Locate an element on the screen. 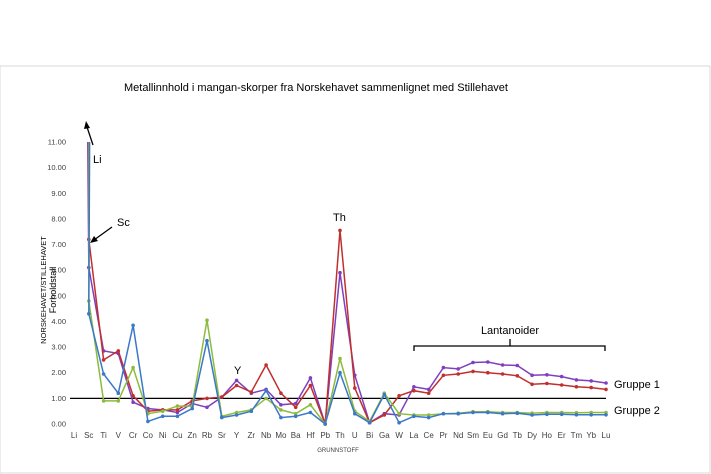 This screenshot has height=474, width=711. x-tick-label: Nb is located at coordinates (266, 435).